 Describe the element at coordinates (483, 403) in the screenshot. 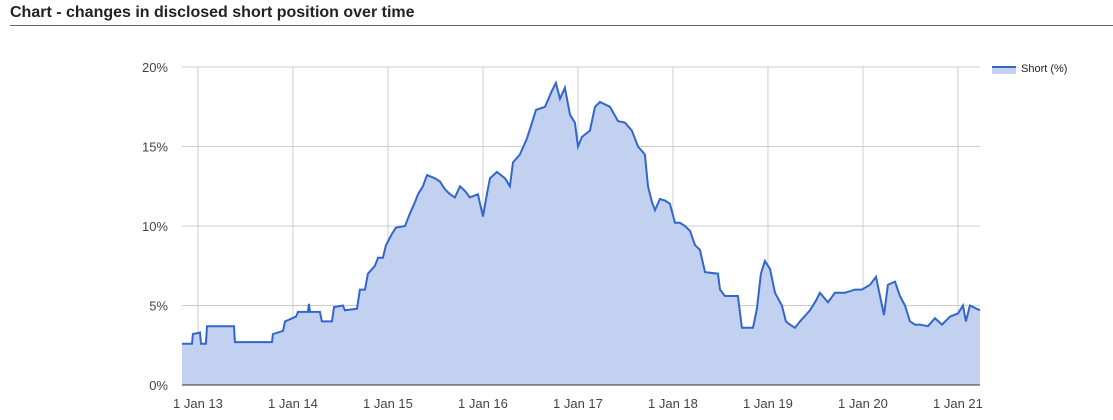

I see `x-tick-label: 1 Jan 16` at that location.